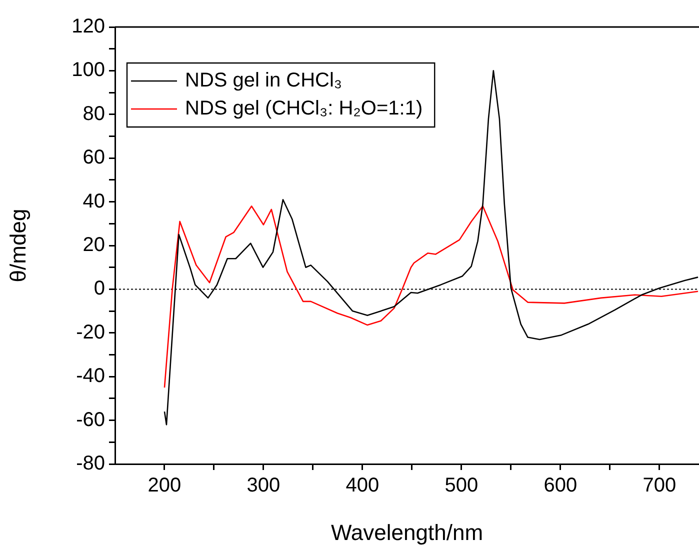 The width and height of the screenshot is (699, 553). What do you see at coordinates (407, 532) in the screenshot?
I see `x-axis-title: Wavelength/nm` at bounding box center [407, 532].